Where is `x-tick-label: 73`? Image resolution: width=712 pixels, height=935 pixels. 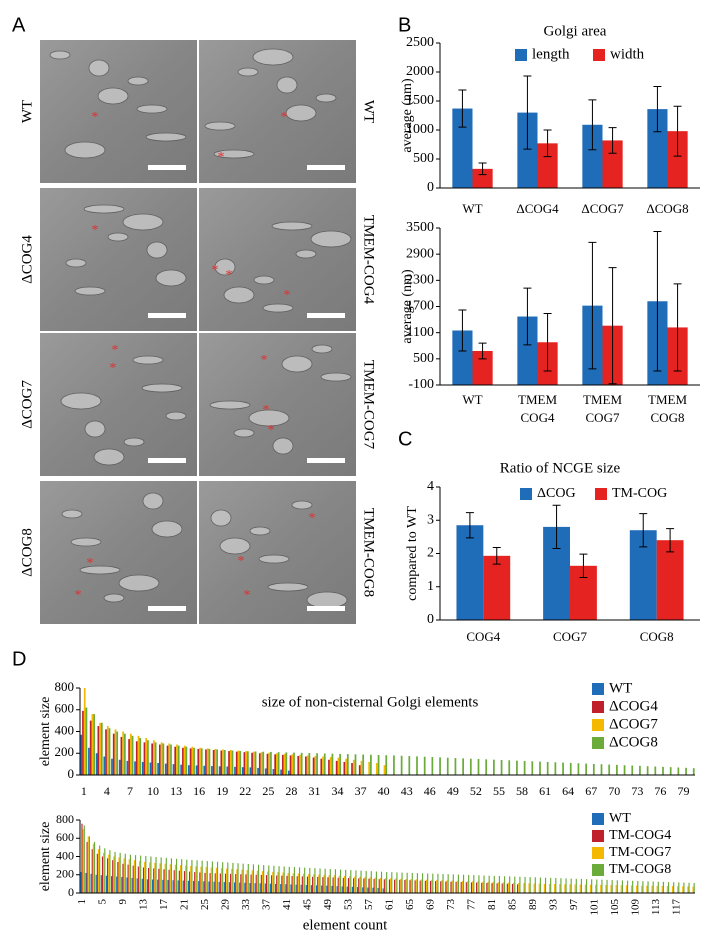 x-tick-label: 73 is located at coordinates (637, 791).